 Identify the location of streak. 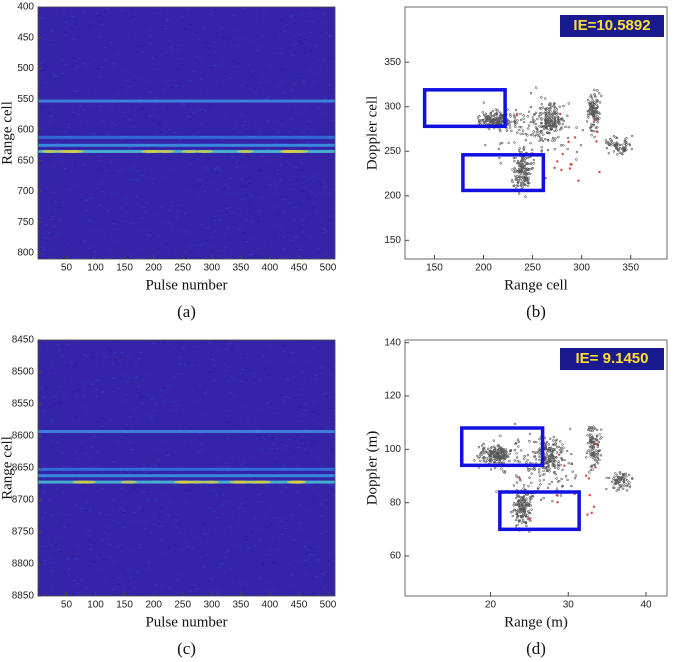
(186, 475).